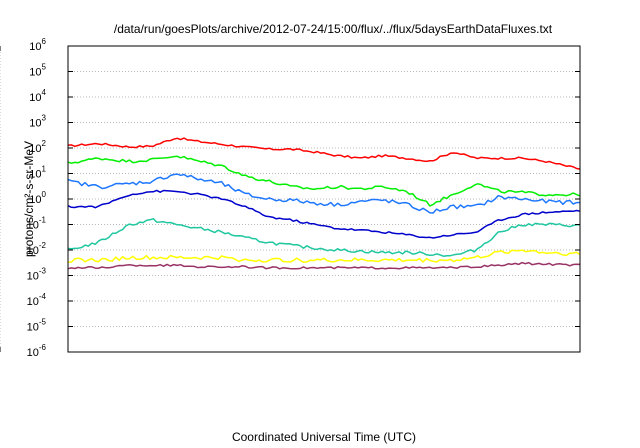 The image size is (640, 448). I want to click on y-tick-label: 10⁵, so click(37, 71).